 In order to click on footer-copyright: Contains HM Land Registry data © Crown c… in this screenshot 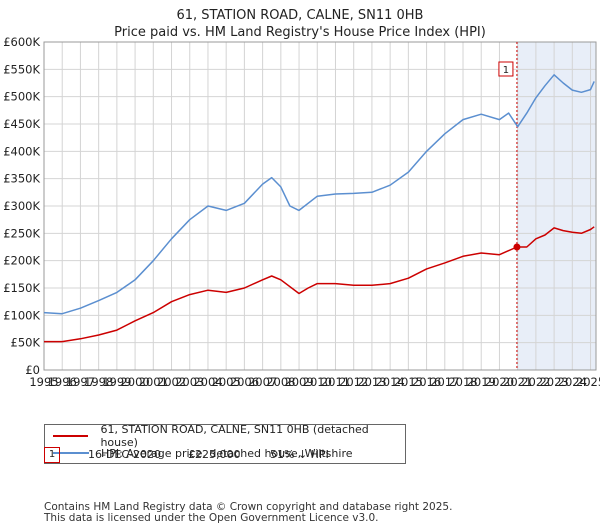, I will do `click(248, 507)`.